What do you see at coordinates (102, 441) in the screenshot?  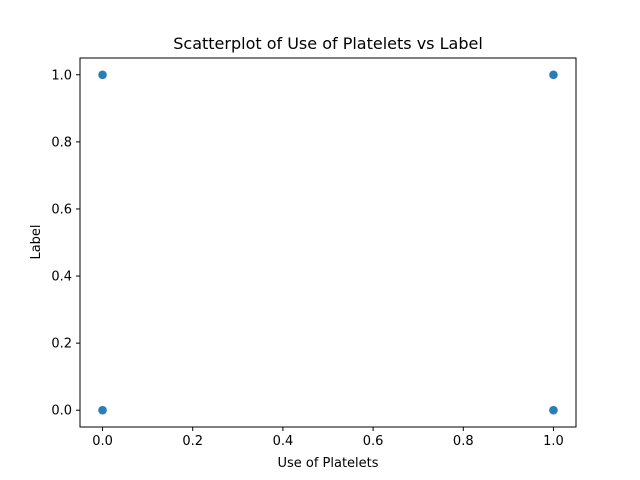 I see `x-tick-label: 0.0` at bounding box center [102, 441].